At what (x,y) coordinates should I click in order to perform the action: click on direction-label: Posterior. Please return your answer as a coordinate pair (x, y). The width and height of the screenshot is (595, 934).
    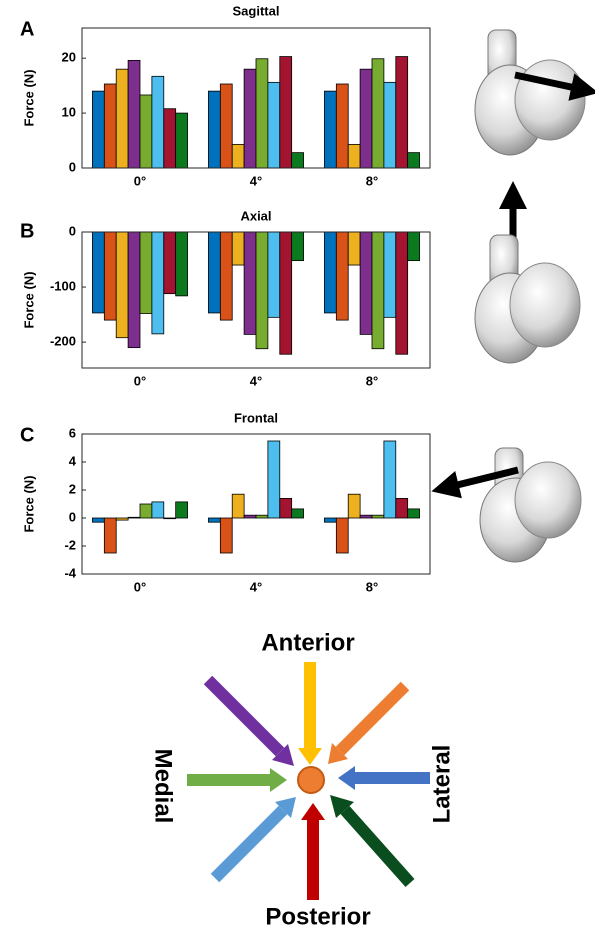
    Looking at the image, I should click on (317, 916).